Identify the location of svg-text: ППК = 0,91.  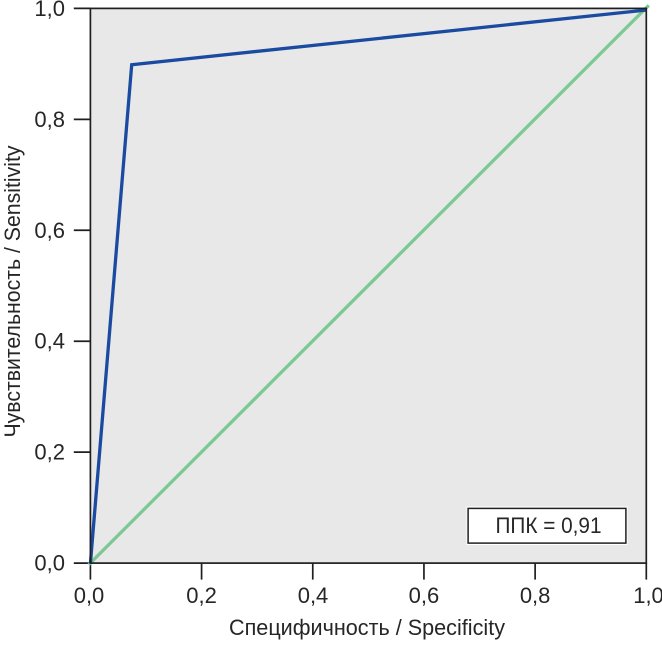
(549, 525).